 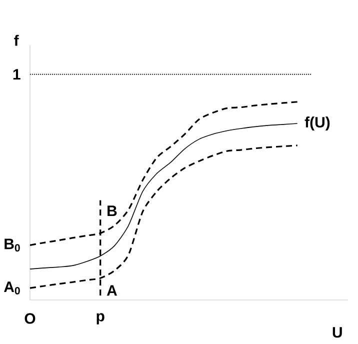 I want to click on x-tick-label: O, so click(x=30, y=318).